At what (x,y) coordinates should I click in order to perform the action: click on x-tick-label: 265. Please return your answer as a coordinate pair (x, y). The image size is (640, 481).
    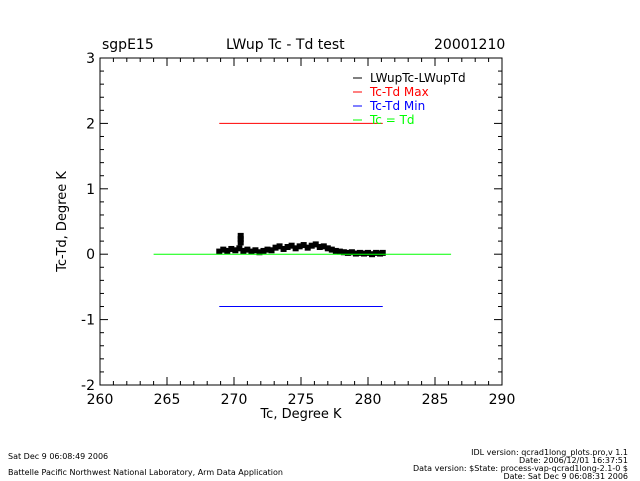
    Looking at the image, I should click on (167, 400).